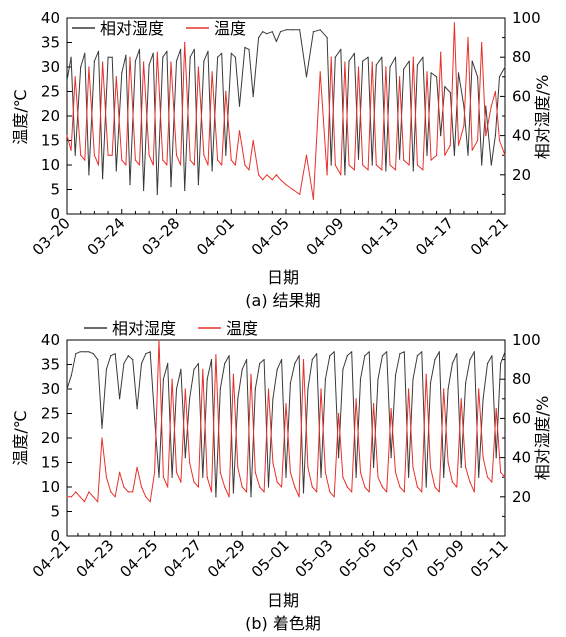 The width and height of the screenshot is (566, 637). Describe the element at coordinates (50, 389) in the screenshot. I see `left-tick-label: 30` at that location.